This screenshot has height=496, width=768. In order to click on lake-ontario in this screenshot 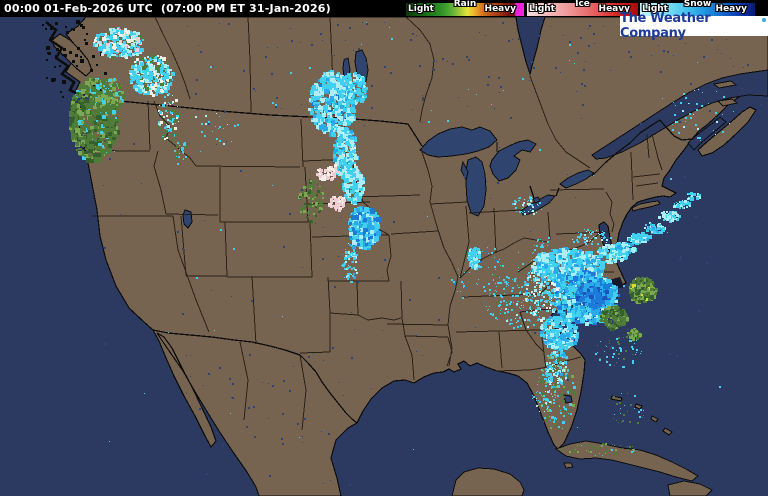, I will do `click(577, 179)`.